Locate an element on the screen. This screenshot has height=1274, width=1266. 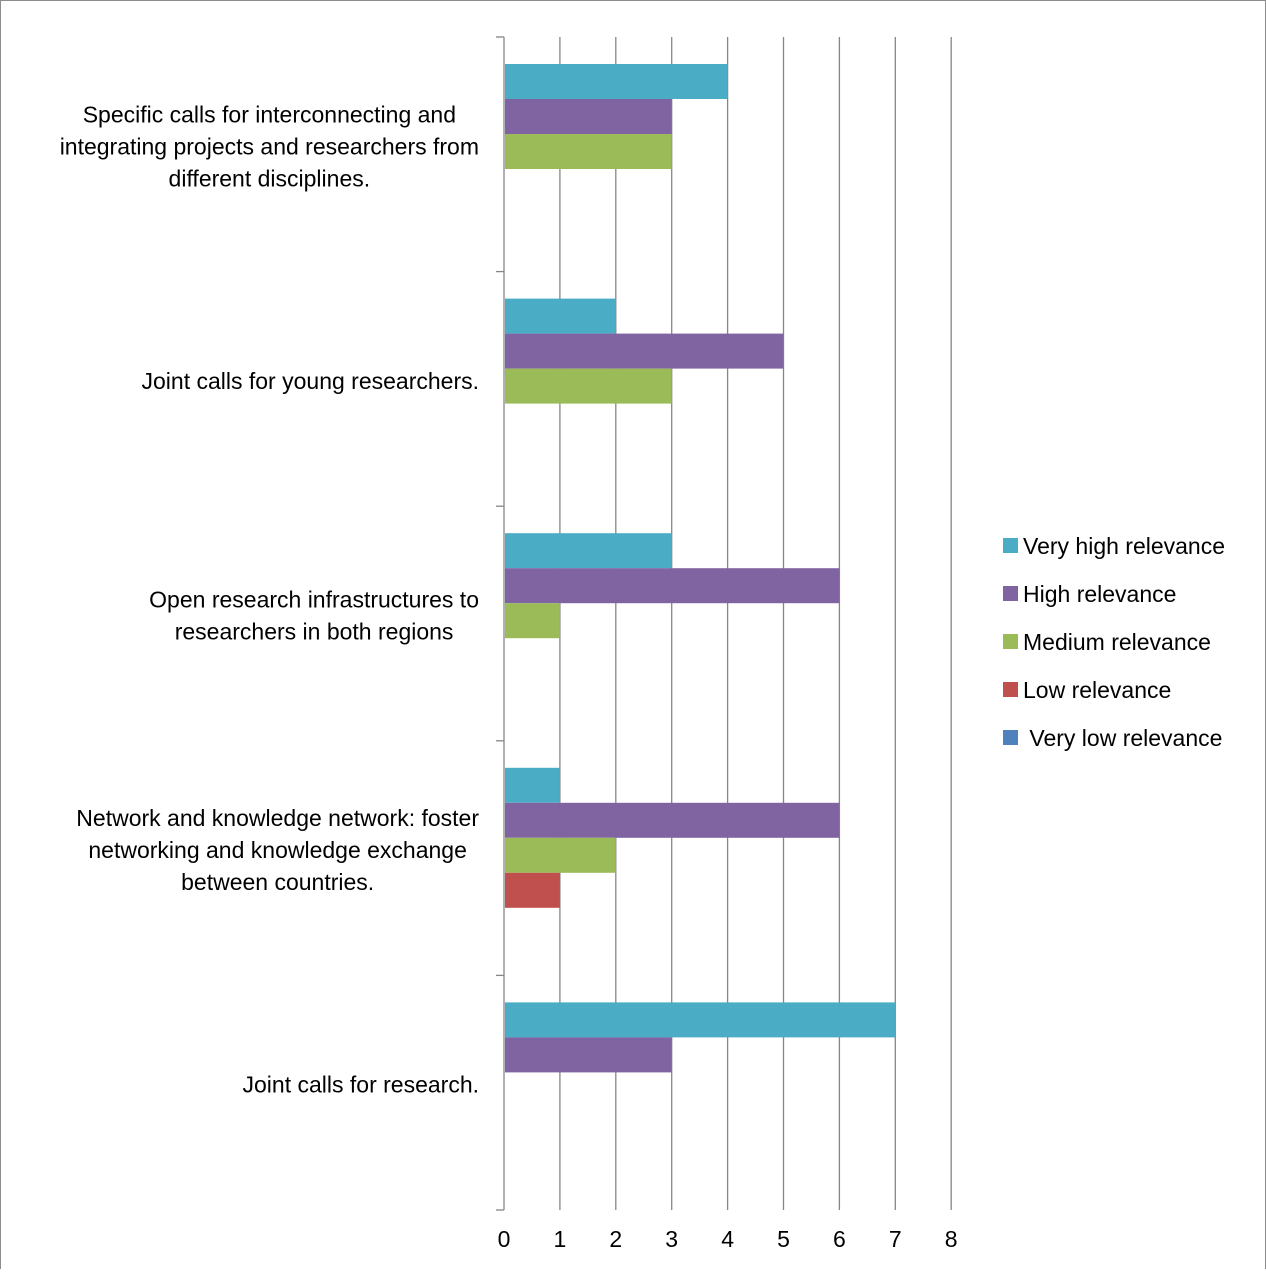
legend-label: Very low relevance is located at coordinates (1122, 738).